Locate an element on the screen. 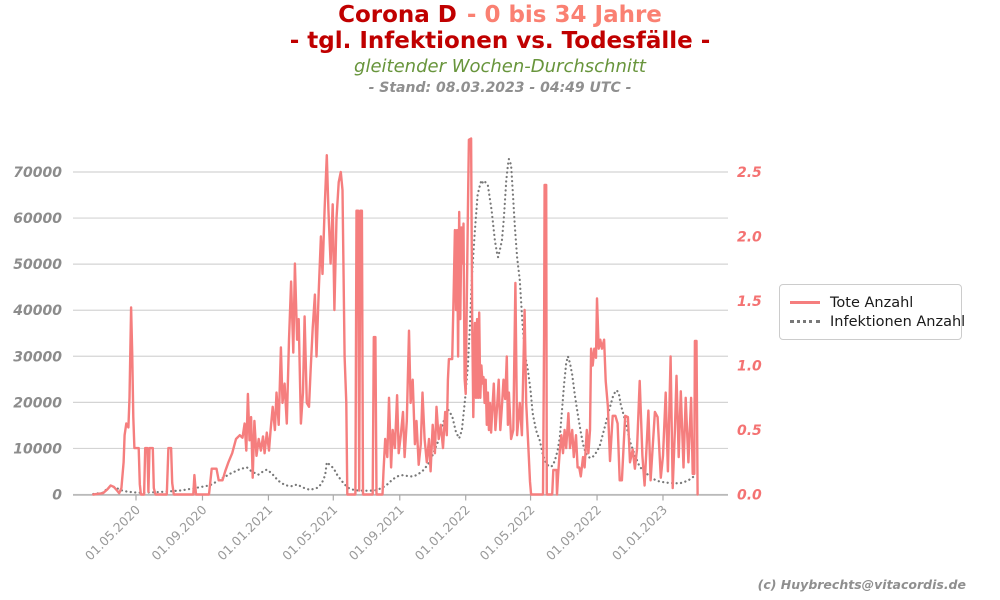  y-right-tick-label: 1.0 is located at coordinates (749, 367).